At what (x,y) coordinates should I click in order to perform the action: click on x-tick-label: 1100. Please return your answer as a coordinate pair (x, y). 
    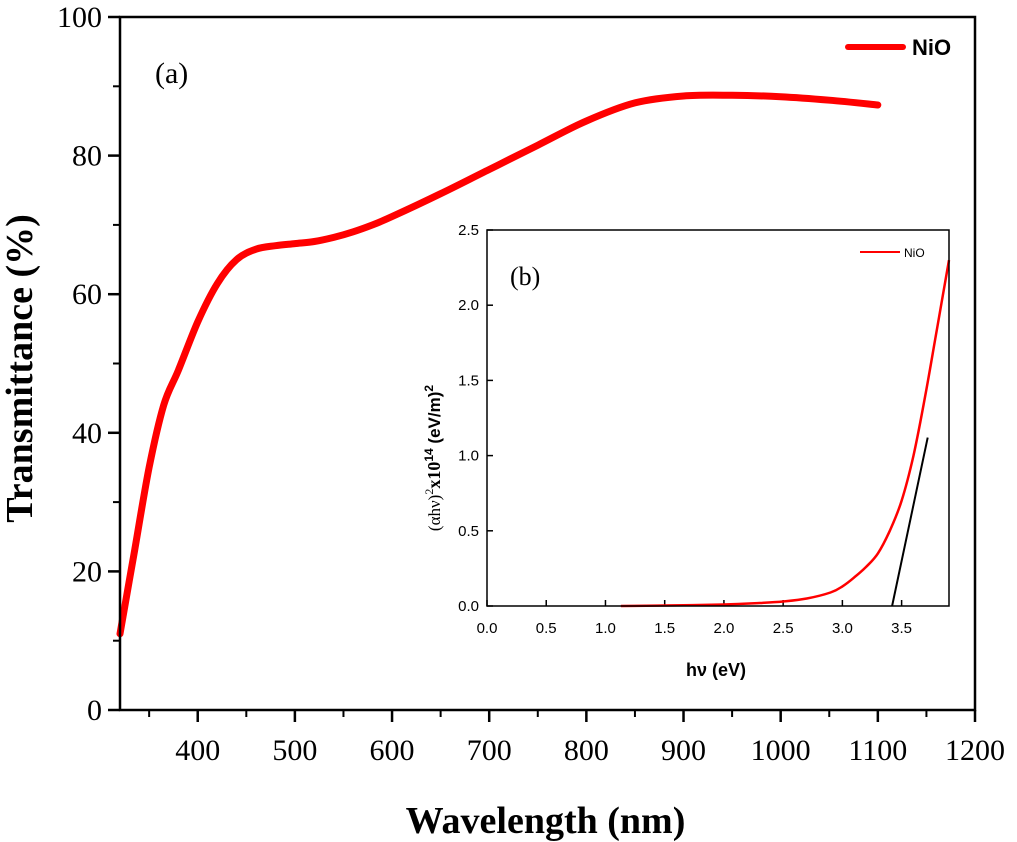
    Looking at the image, I should click on (877, 750).